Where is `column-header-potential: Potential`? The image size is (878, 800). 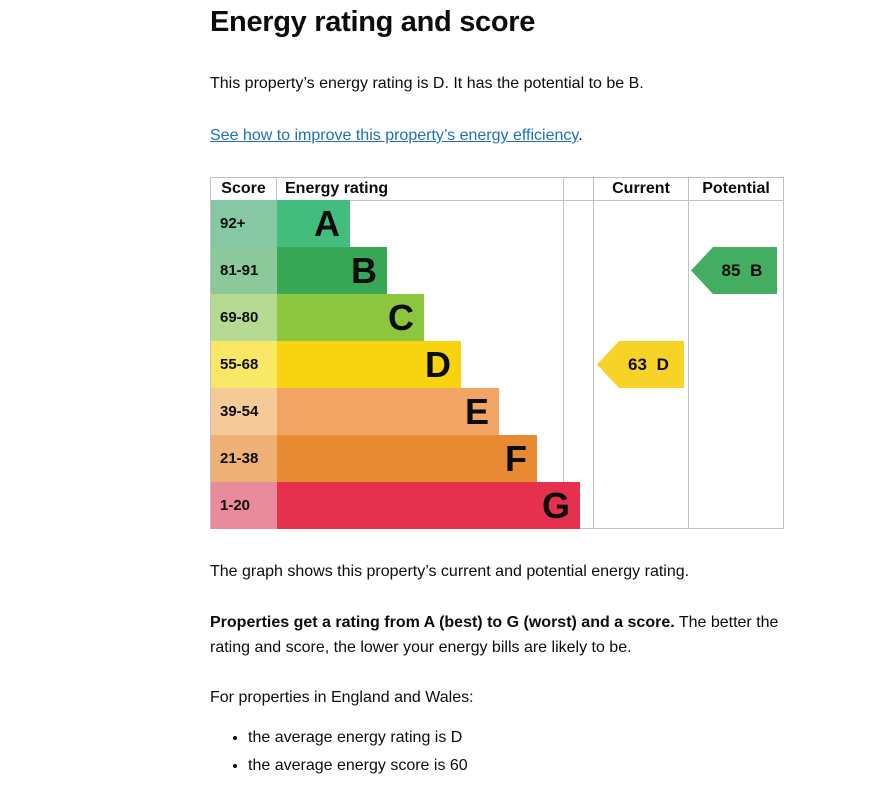 column-header-potential: Potential is located at coordinates (736, 188).